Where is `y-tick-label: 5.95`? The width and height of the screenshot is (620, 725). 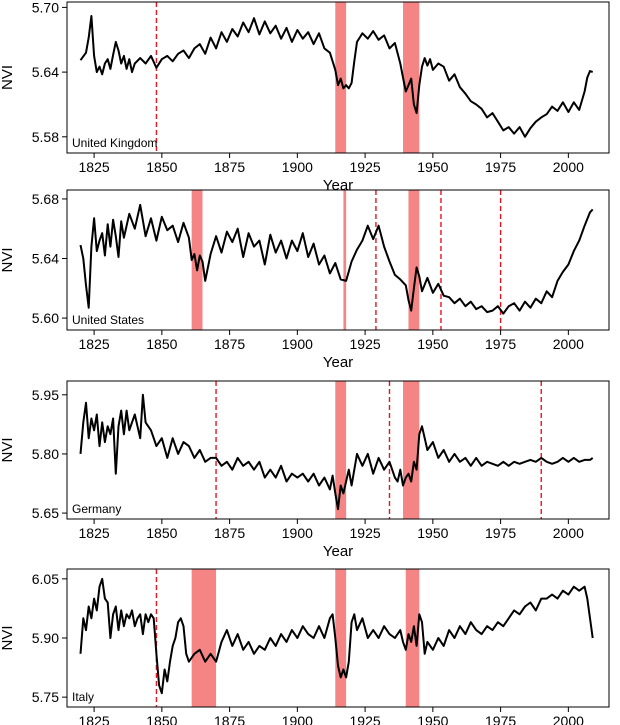
y-tick-label: 5.95 is located at coordinates (45, 395).